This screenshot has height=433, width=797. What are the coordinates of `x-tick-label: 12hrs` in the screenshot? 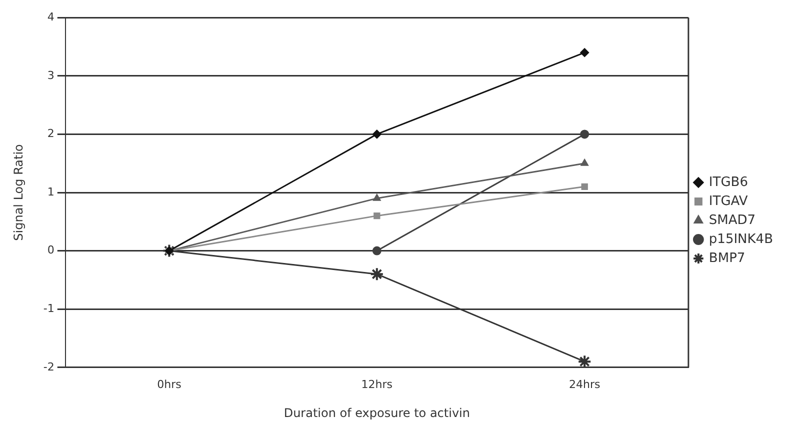 It's located at (377, 384).